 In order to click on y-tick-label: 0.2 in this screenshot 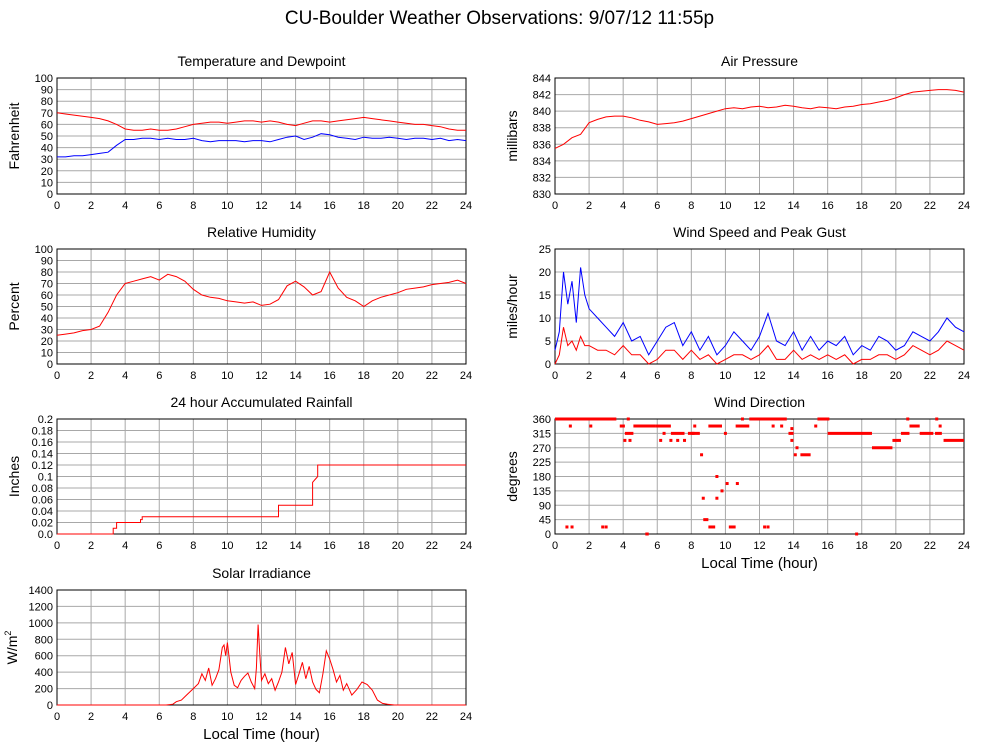, I will do `click(45, 420)`.